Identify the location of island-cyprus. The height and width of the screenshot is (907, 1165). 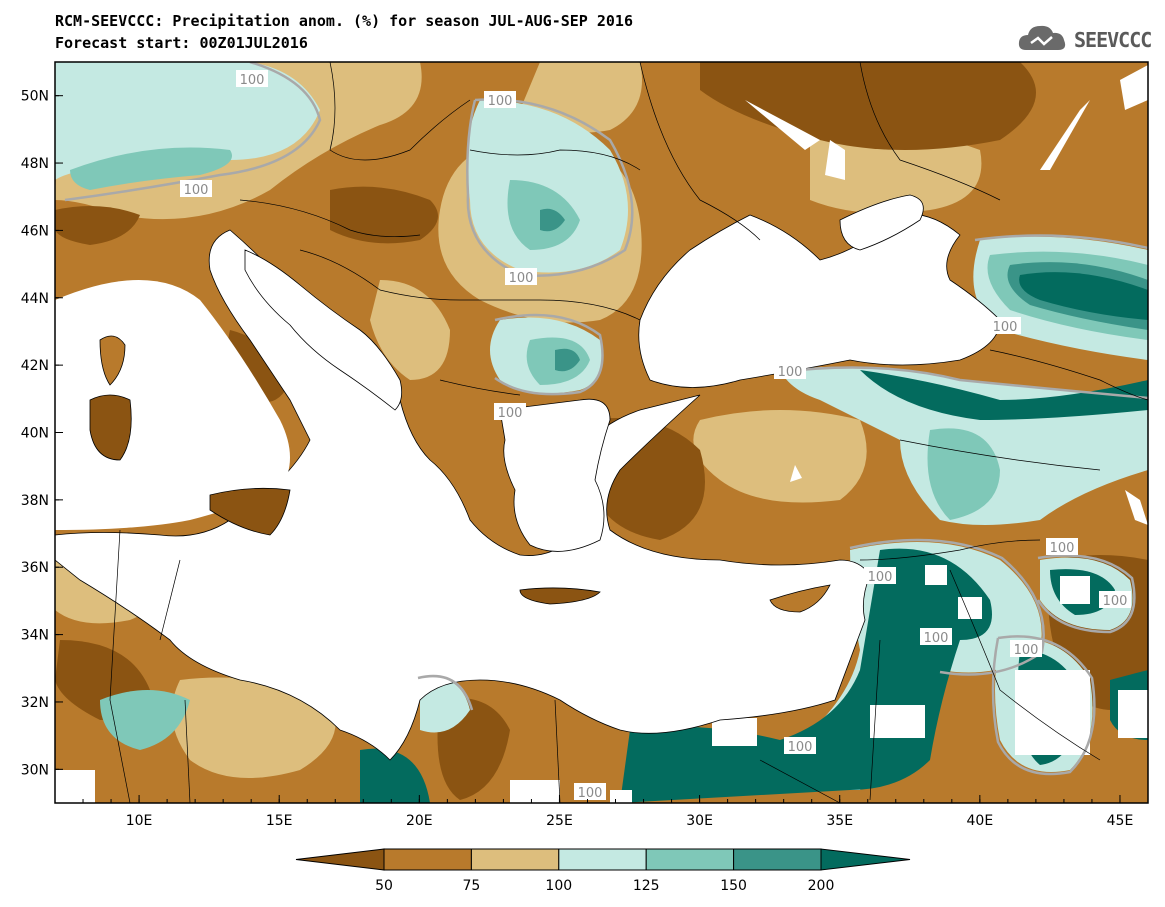
(800, 598).